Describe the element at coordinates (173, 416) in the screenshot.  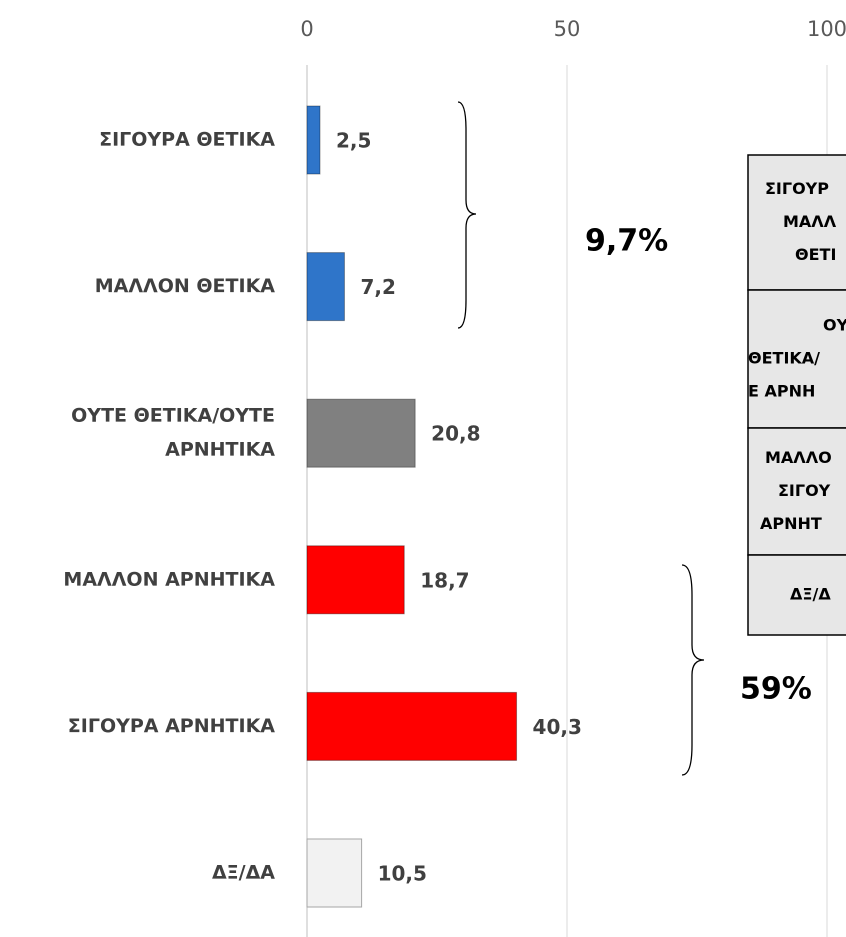
I see `y-tick-label: ΟΥΤΕ ΘΕΤΙΚΑ/ΟΥΤΕ` at that location.